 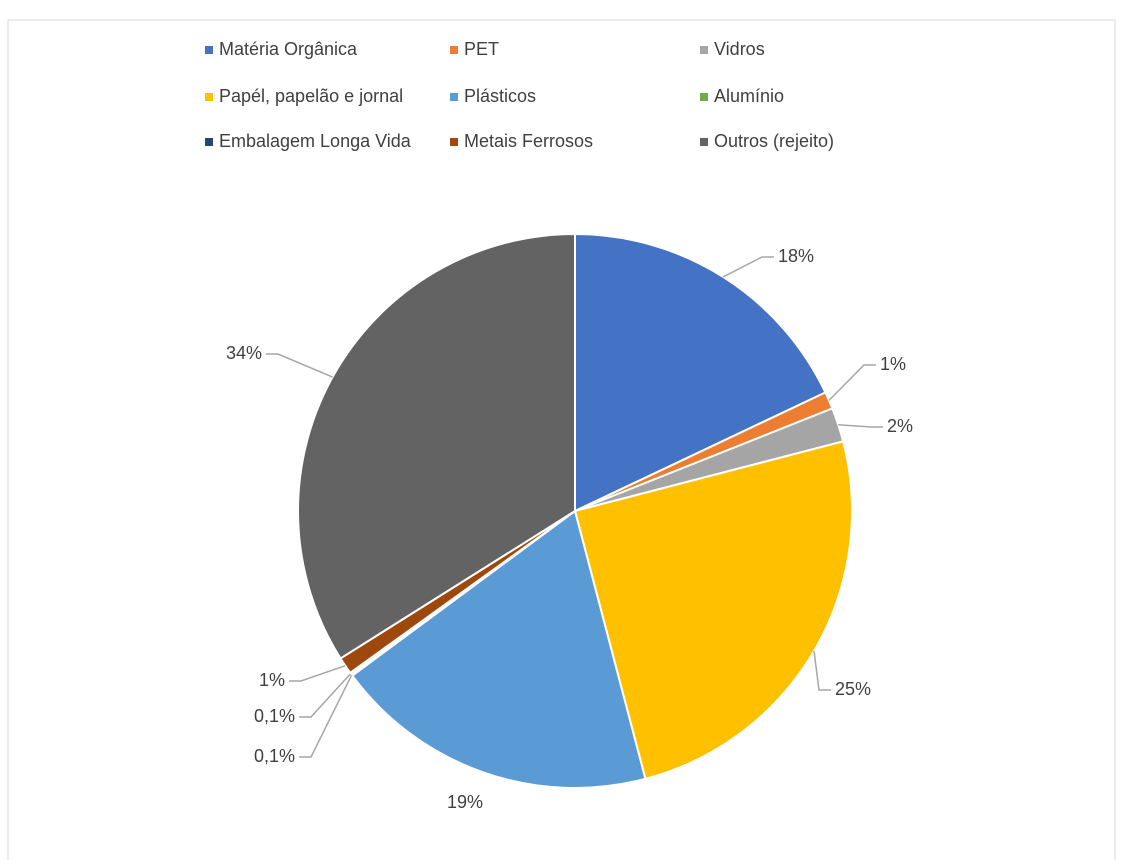 I want to click on legend-label: Metais Ferrosos, so click(x=528, y=141).